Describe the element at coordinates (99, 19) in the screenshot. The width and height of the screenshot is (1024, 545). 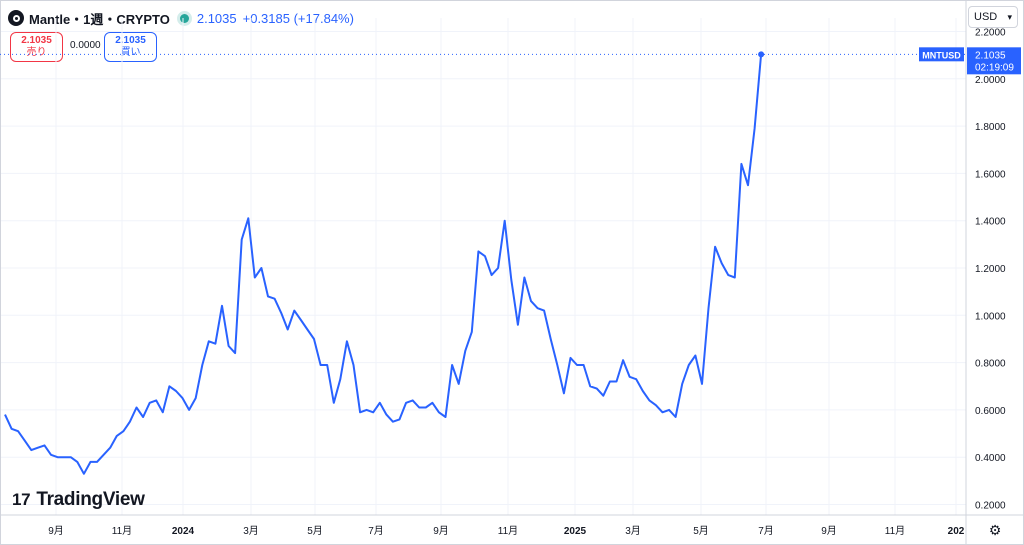
I see `symbol-title: Mantle・1週・CRYPTO` at that location.